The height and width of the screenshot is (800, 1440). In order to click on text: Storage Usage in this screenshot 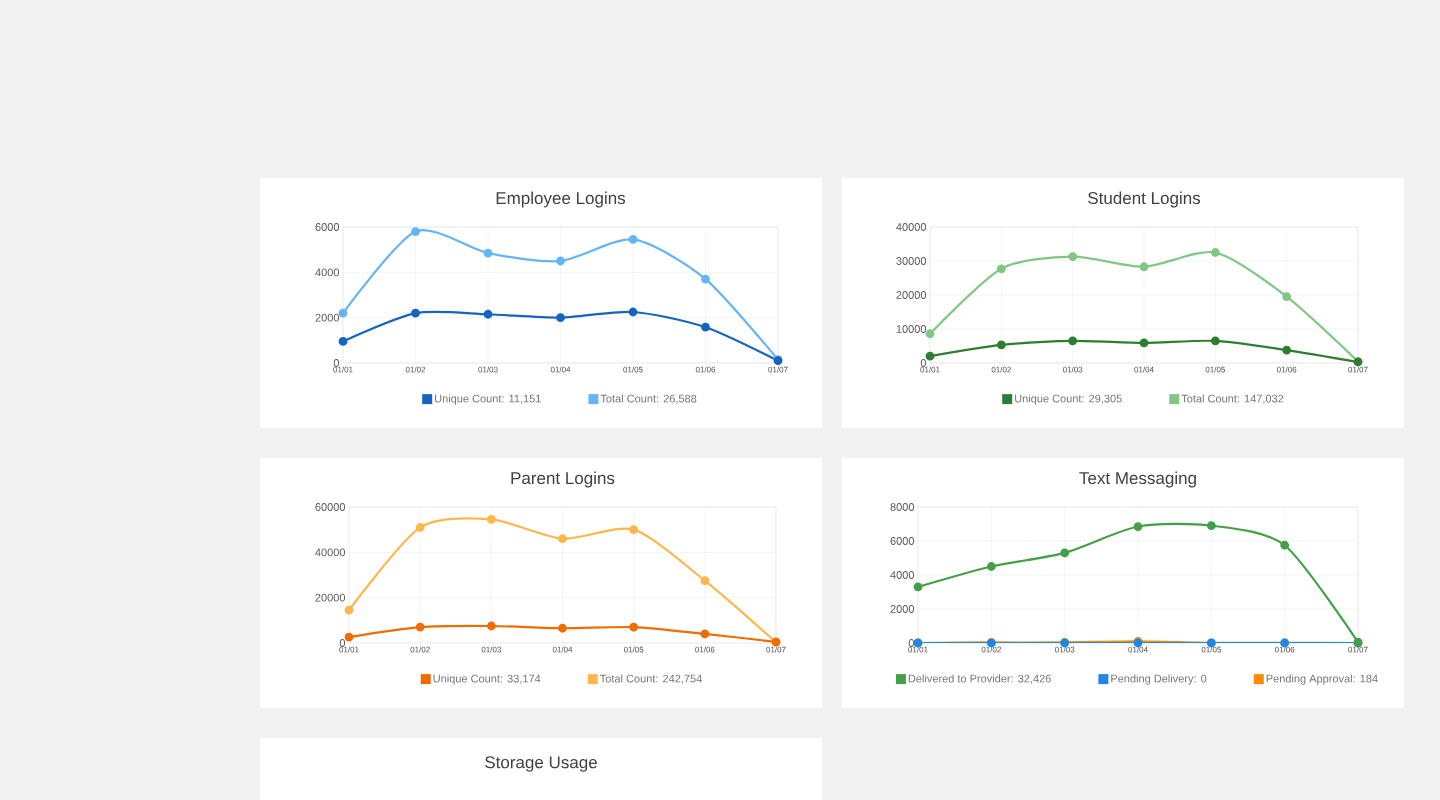, I will do `click(541, 764)`.